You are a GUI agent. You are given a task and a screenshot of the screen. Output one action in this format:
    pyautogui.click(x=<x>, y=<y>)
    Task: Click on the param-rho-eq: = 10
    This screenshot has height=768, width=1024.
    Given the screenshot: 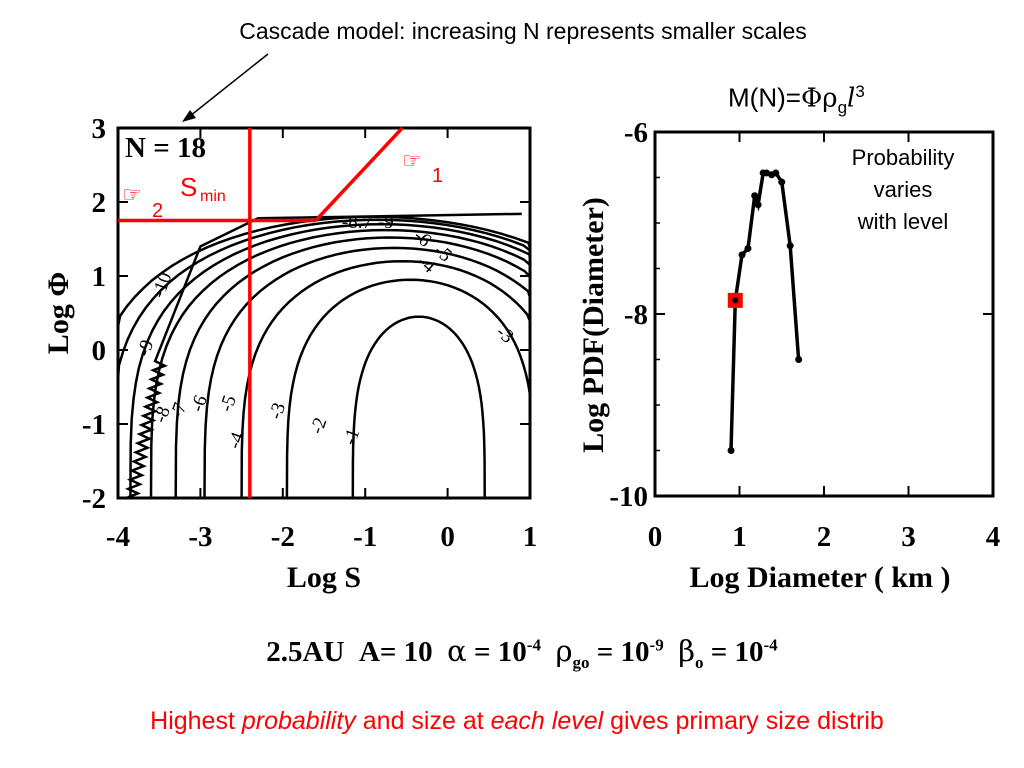 What is the action you would take?
    pyautogui.click(x=619, y=652)
    